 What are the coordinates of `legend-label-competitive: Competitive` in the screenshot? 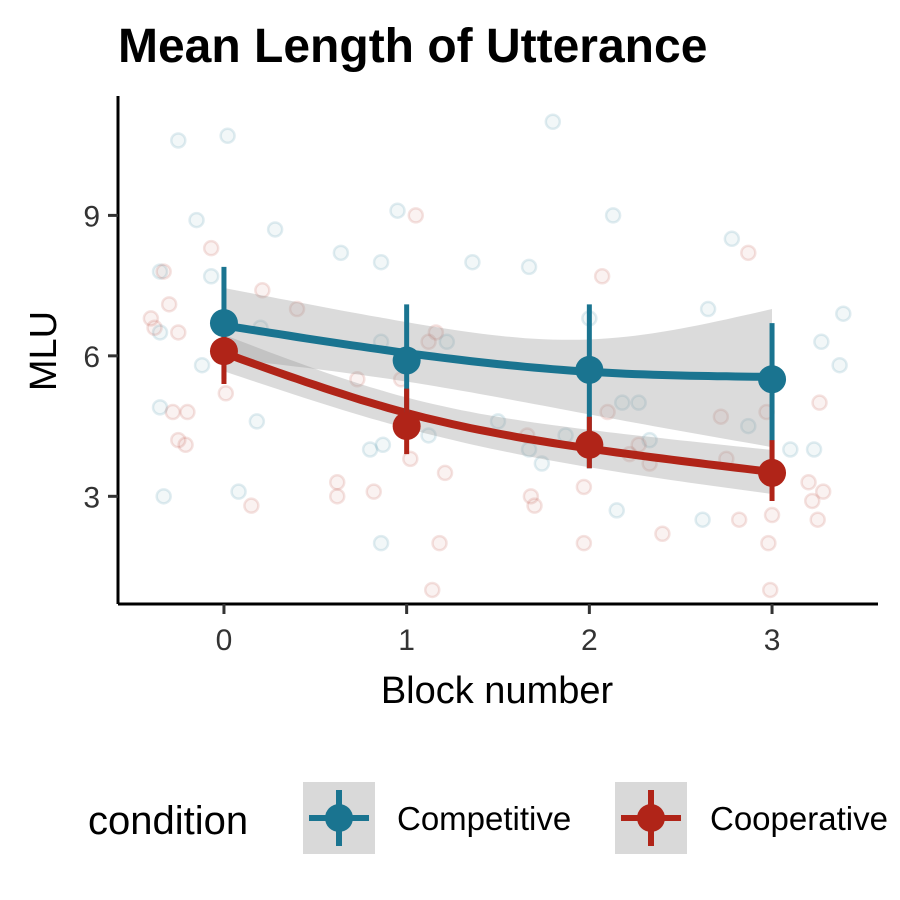 It's located at (484, 818).